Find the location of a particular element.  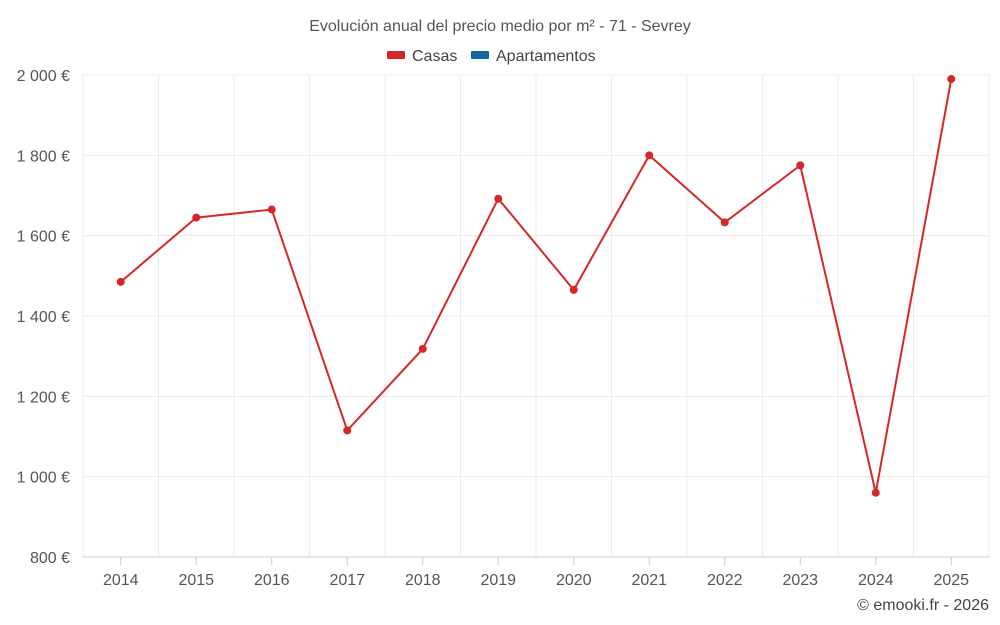

x-tick-label: 2021 is located at coordinates (649, 580).